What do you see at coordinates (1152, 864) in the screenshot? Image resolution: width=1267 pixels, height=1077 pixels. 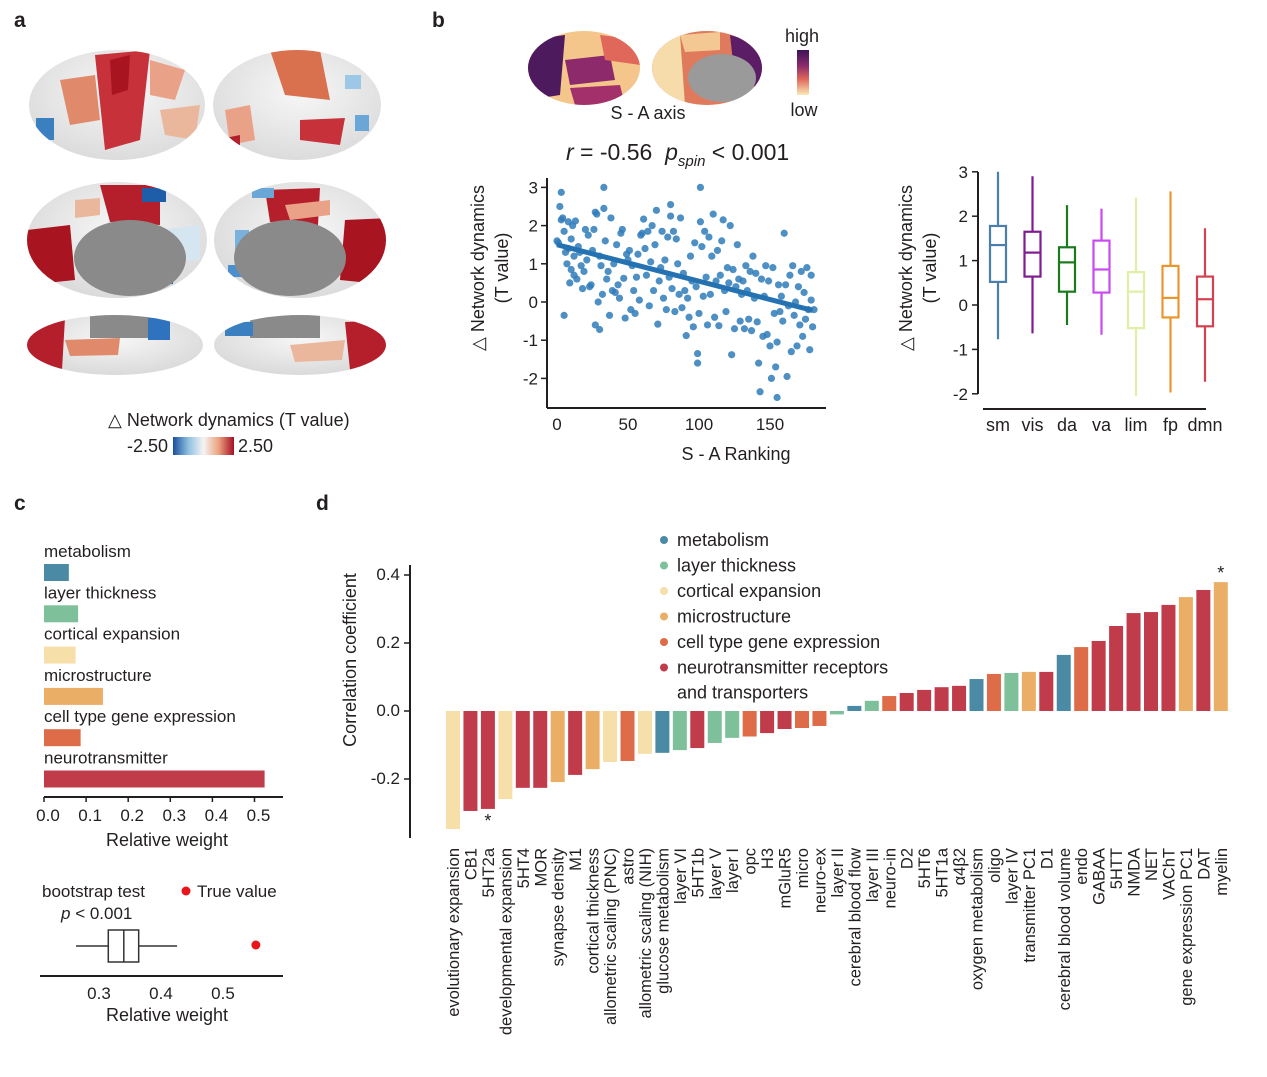 I see `bar-label: NET` at bounding box center [1152, 864].